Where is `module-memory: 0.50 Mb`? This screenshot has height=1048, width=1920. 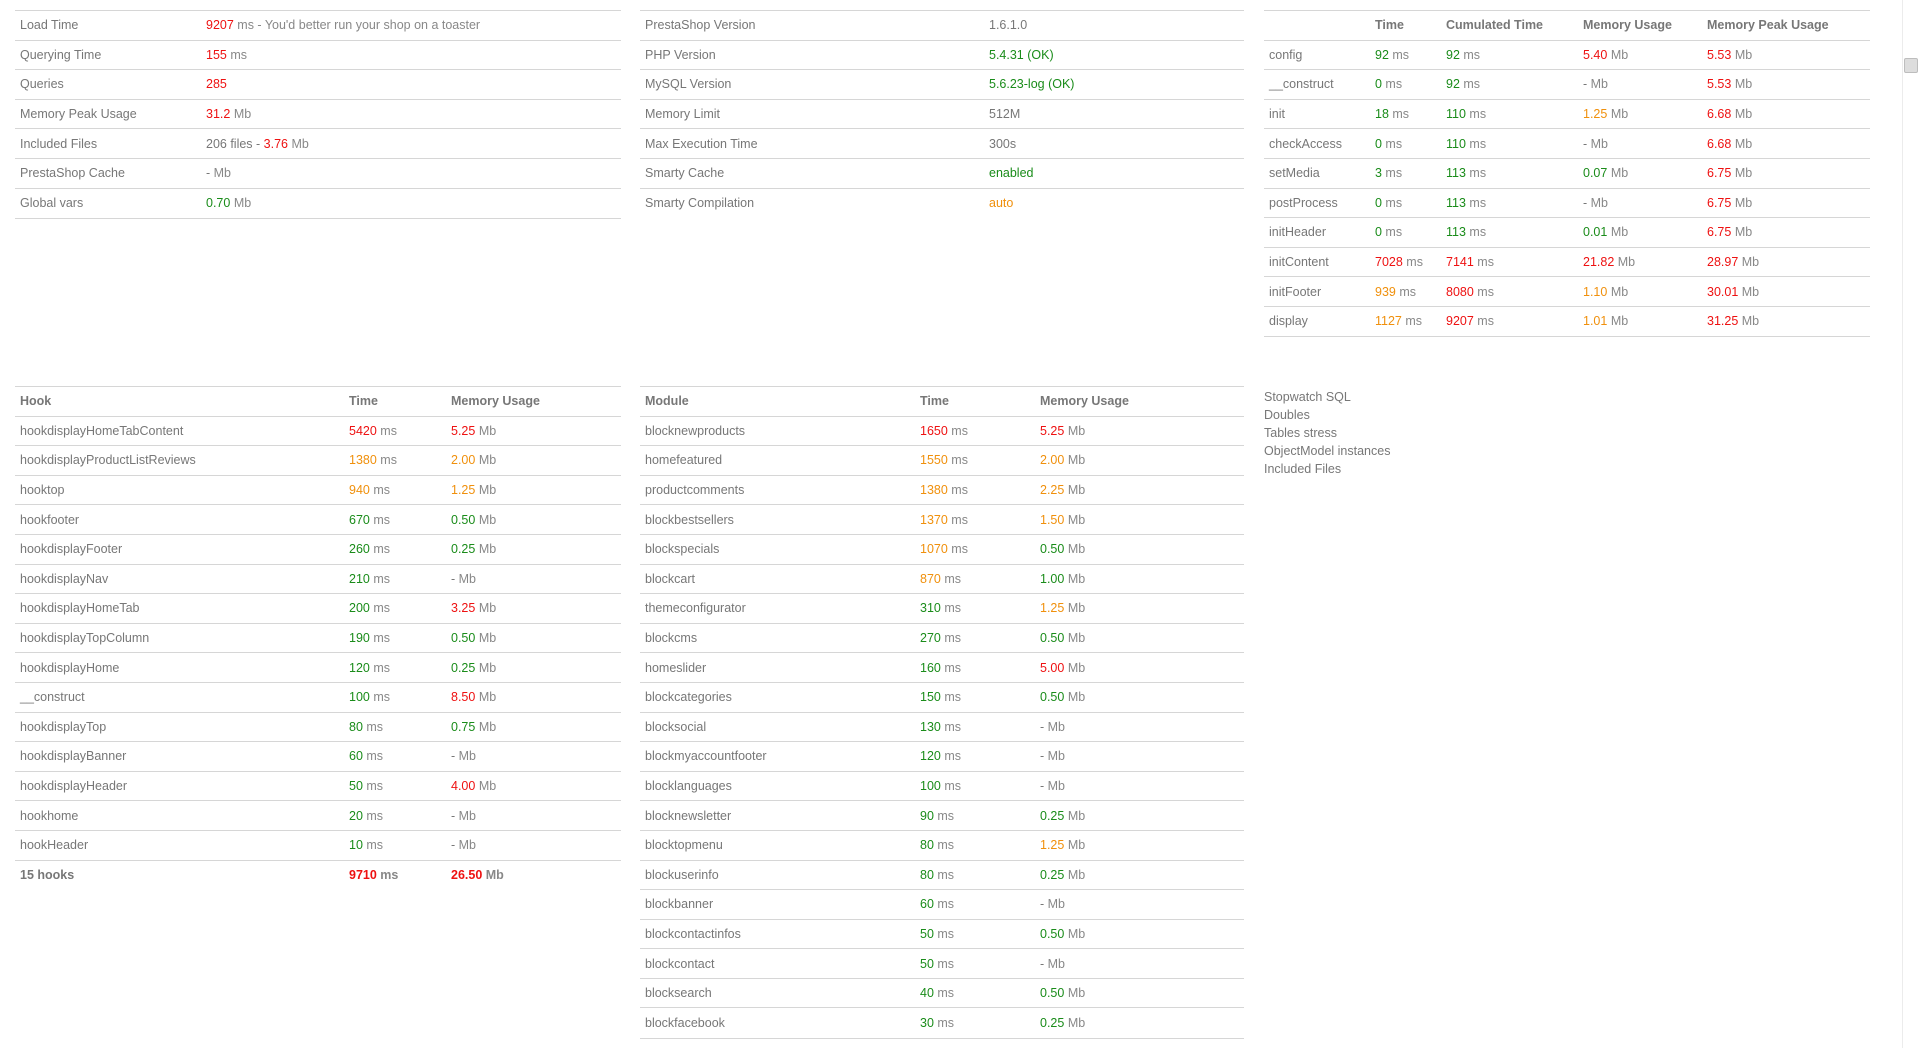 module-memory: 0.50 Mb is located at coordinates (1139, 993).